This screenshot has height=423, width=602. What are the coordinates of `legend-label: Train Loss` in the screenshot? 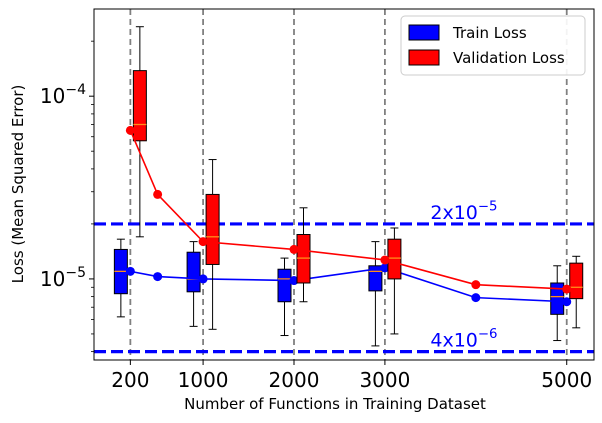 It's located at (489, 33).